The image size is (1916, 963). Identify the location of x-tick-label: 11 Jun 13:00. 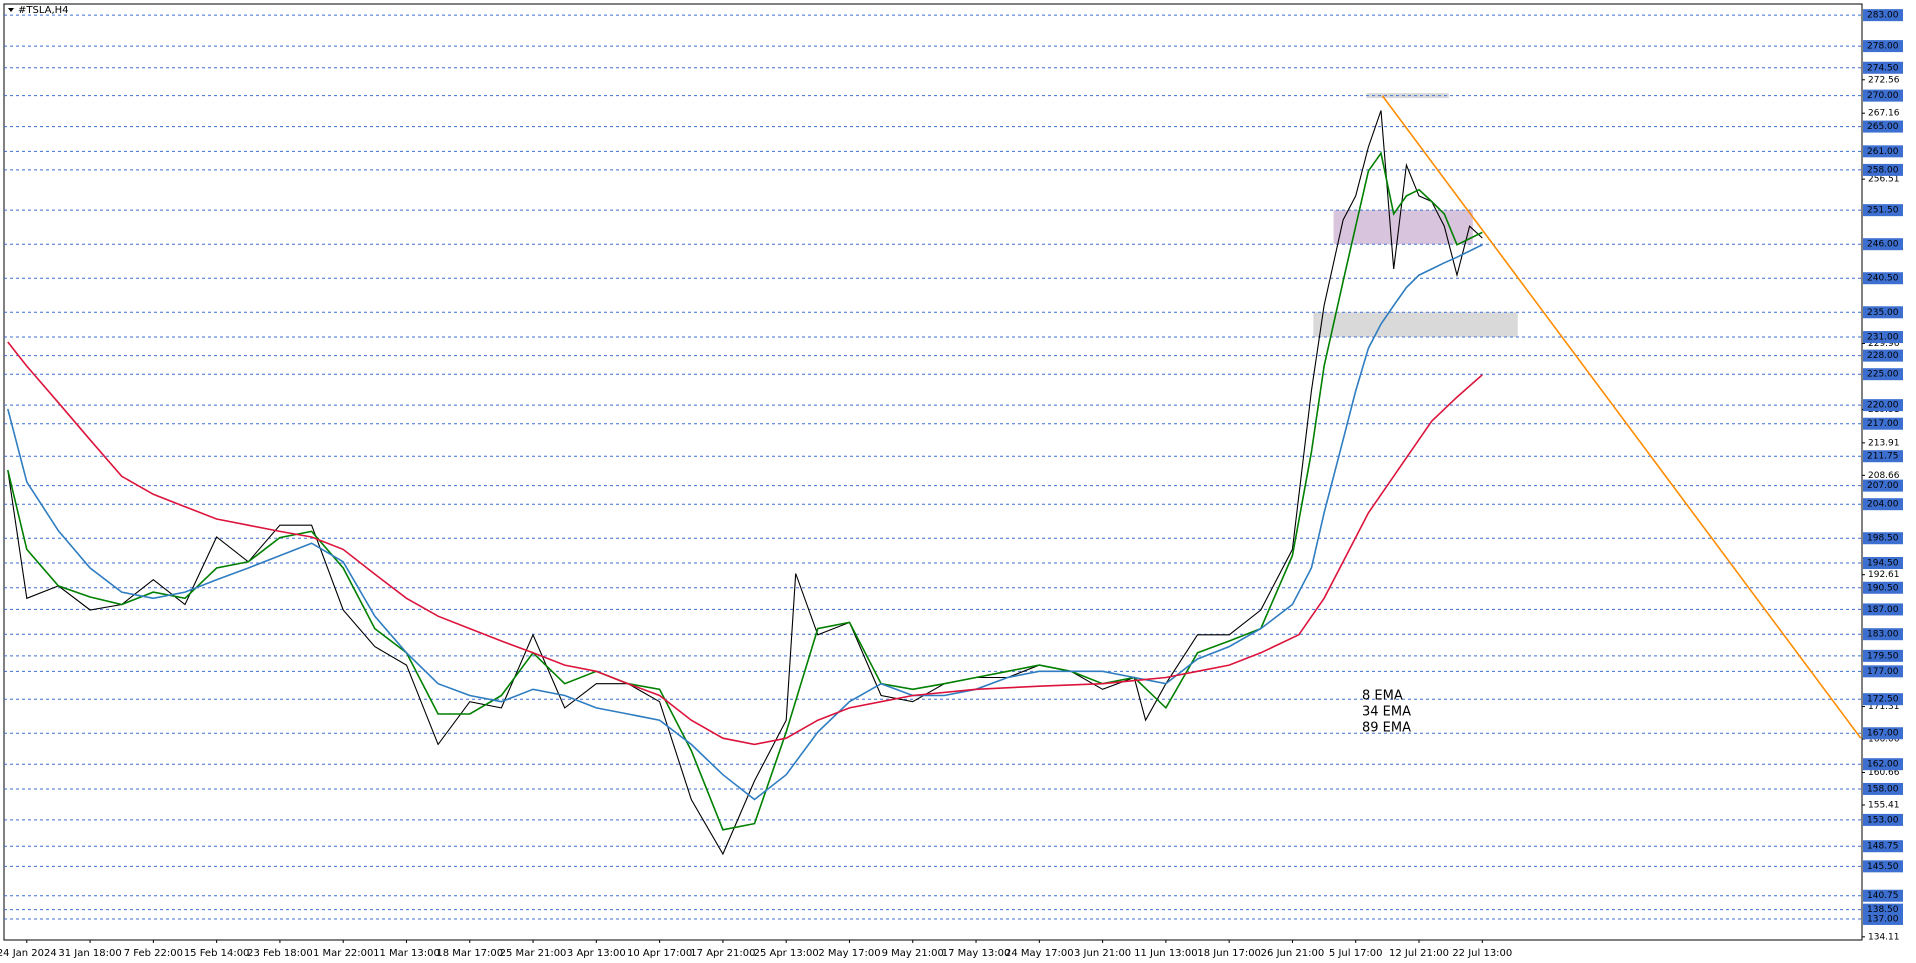
(1166, 953).